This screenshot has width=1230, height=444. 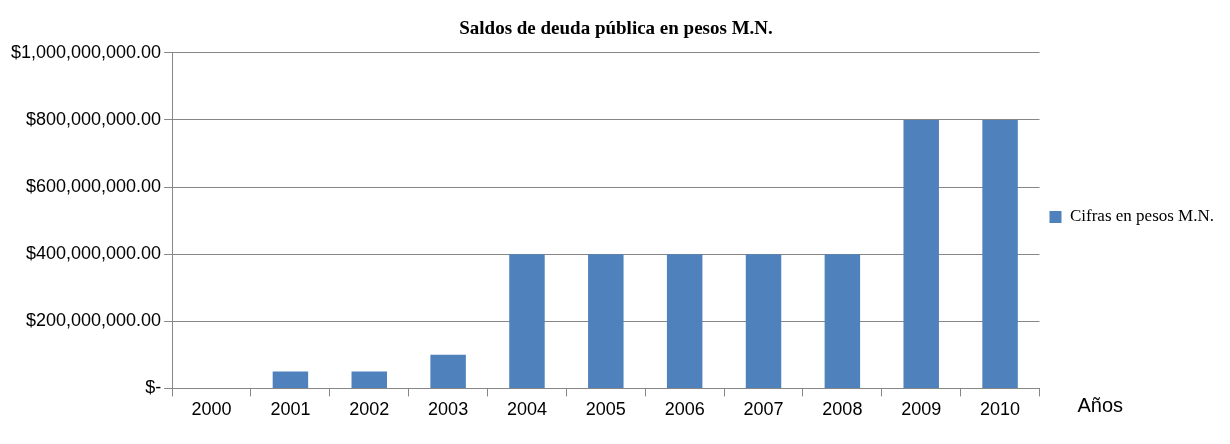 What do you see at coordinates (921, 409) in the screenshot?
I see `x-tick-label: 2009` at bounding box center [921, 409].